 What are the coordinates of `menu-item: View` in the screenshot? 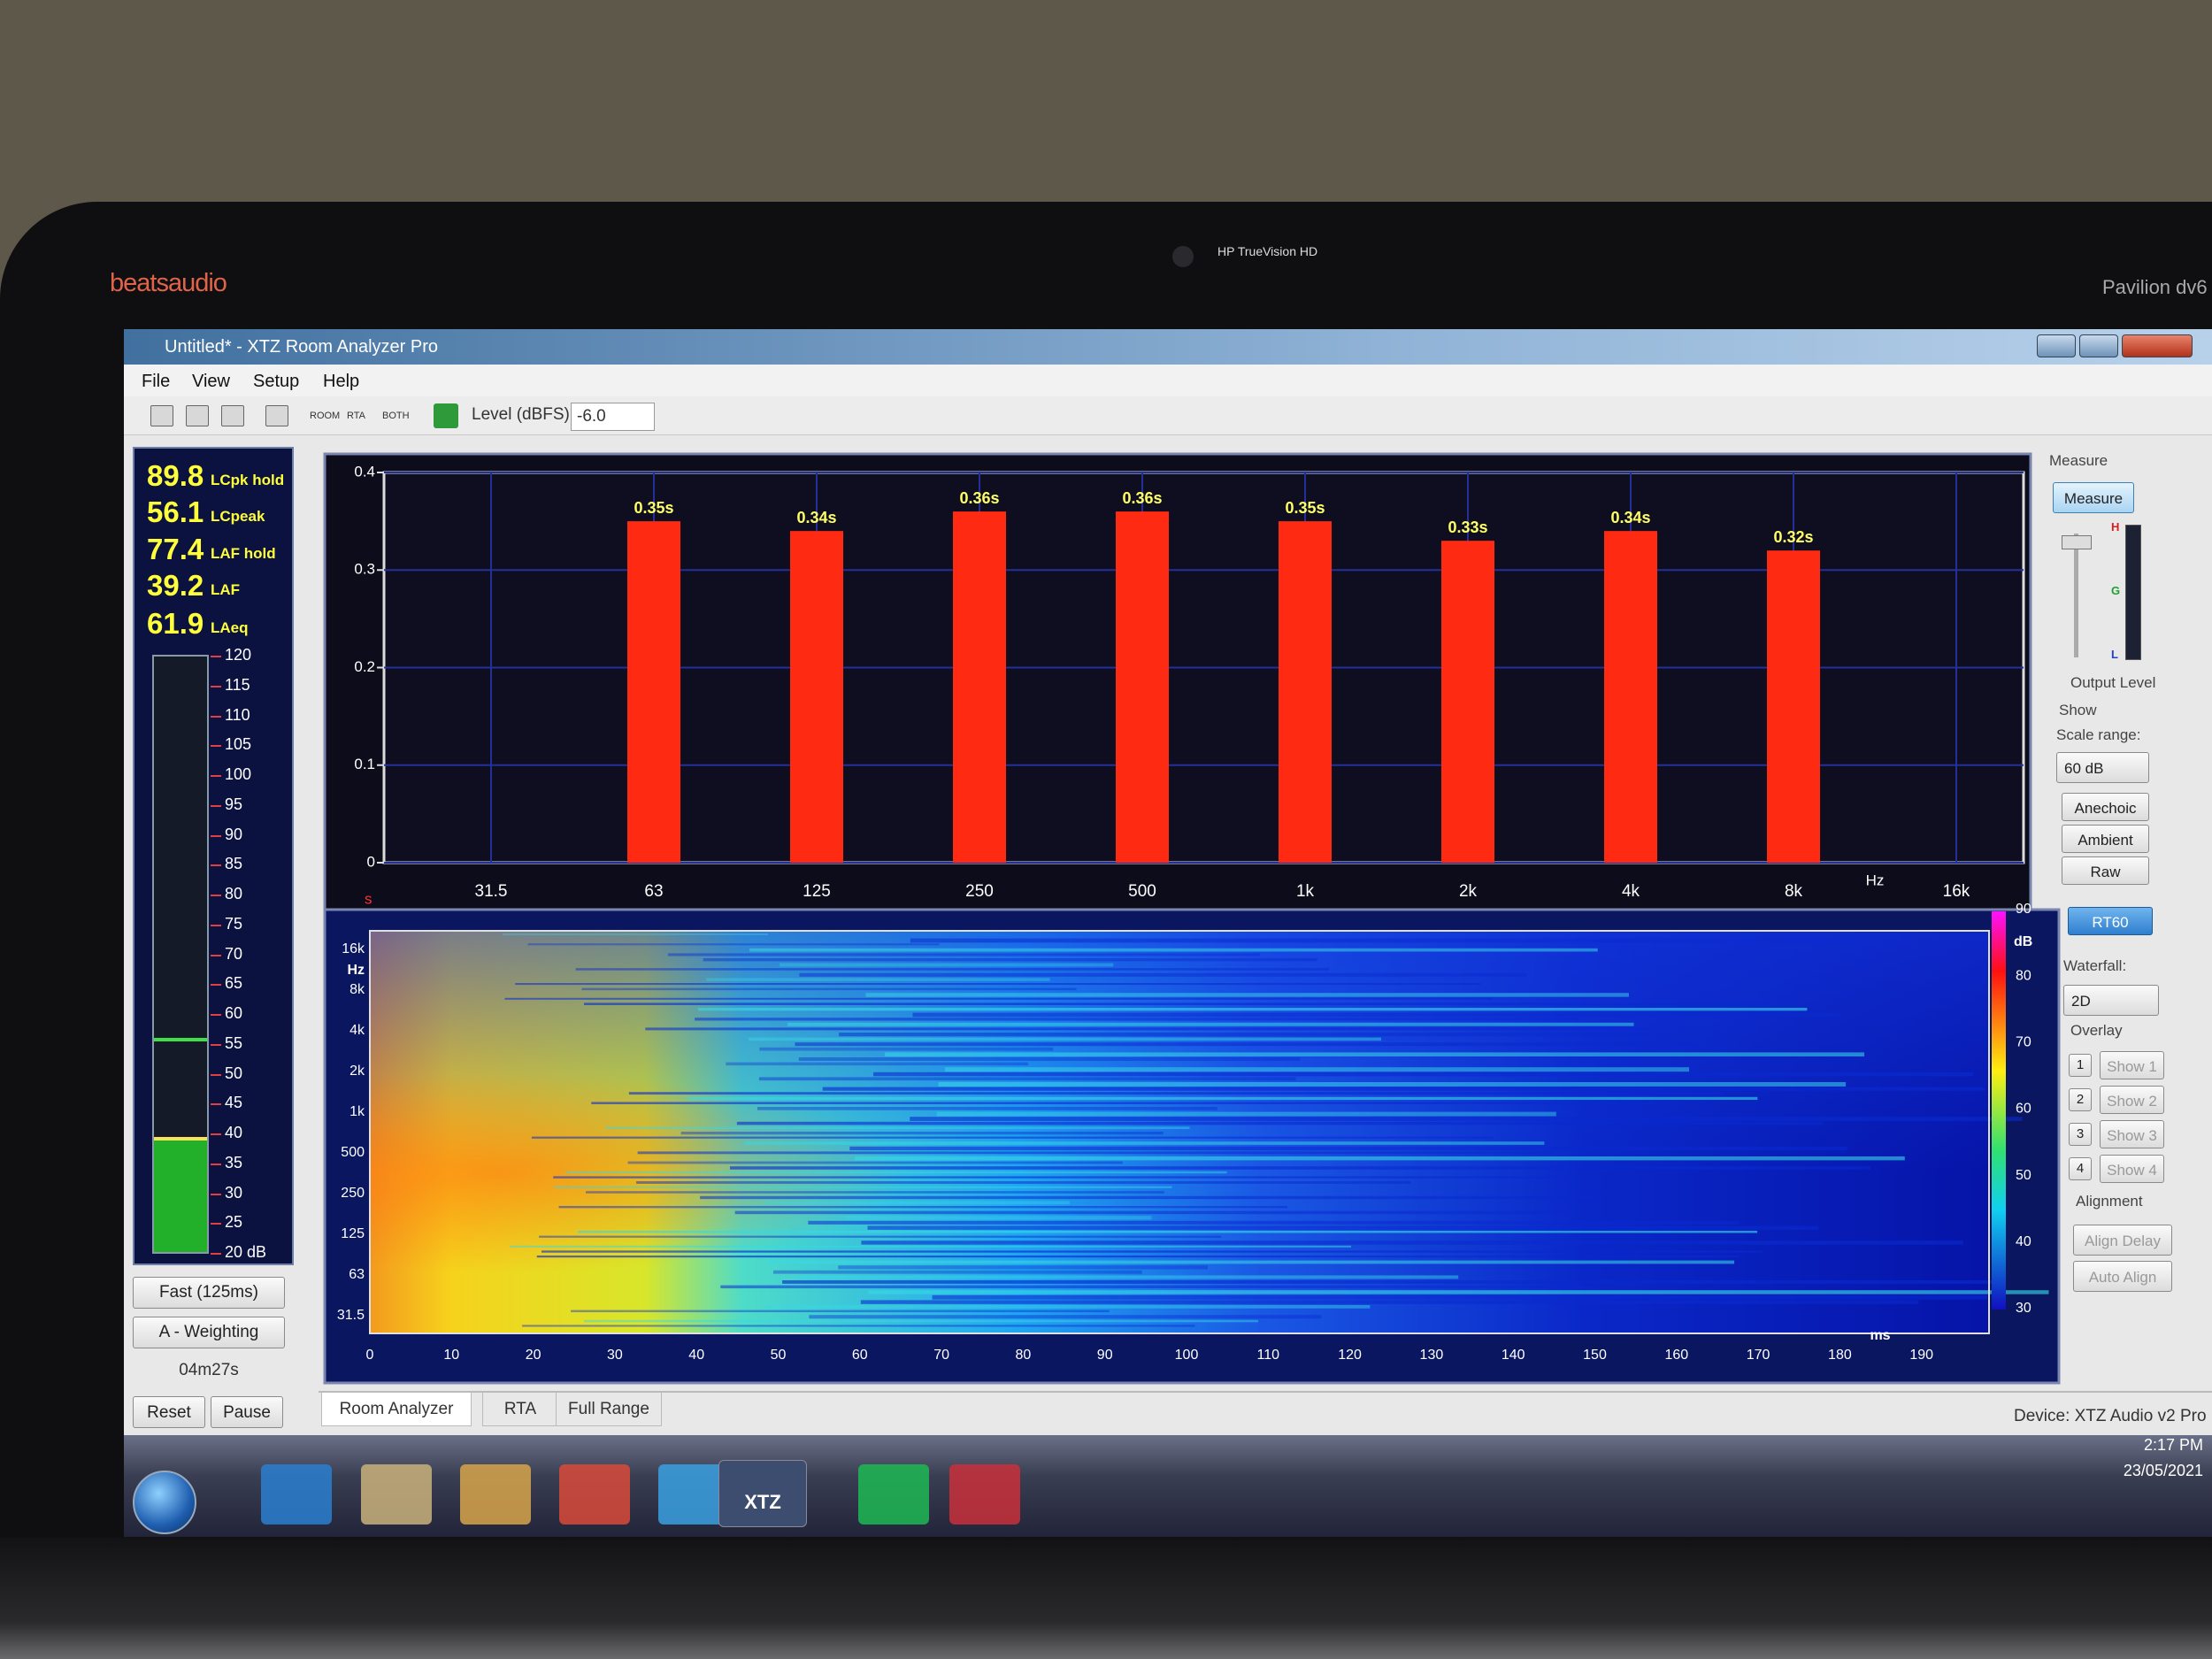 It's located at (211, 382).